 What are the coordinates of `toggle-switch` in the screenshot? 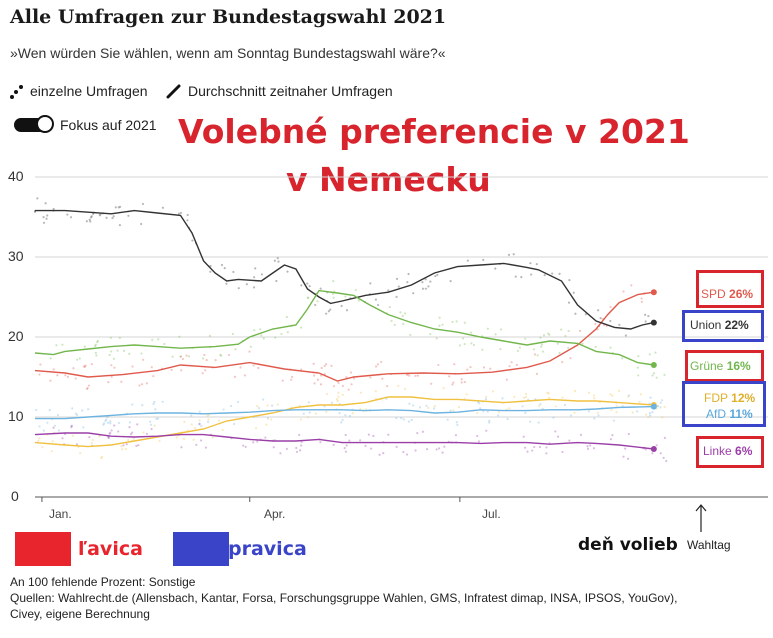 It's located at (34, 124).